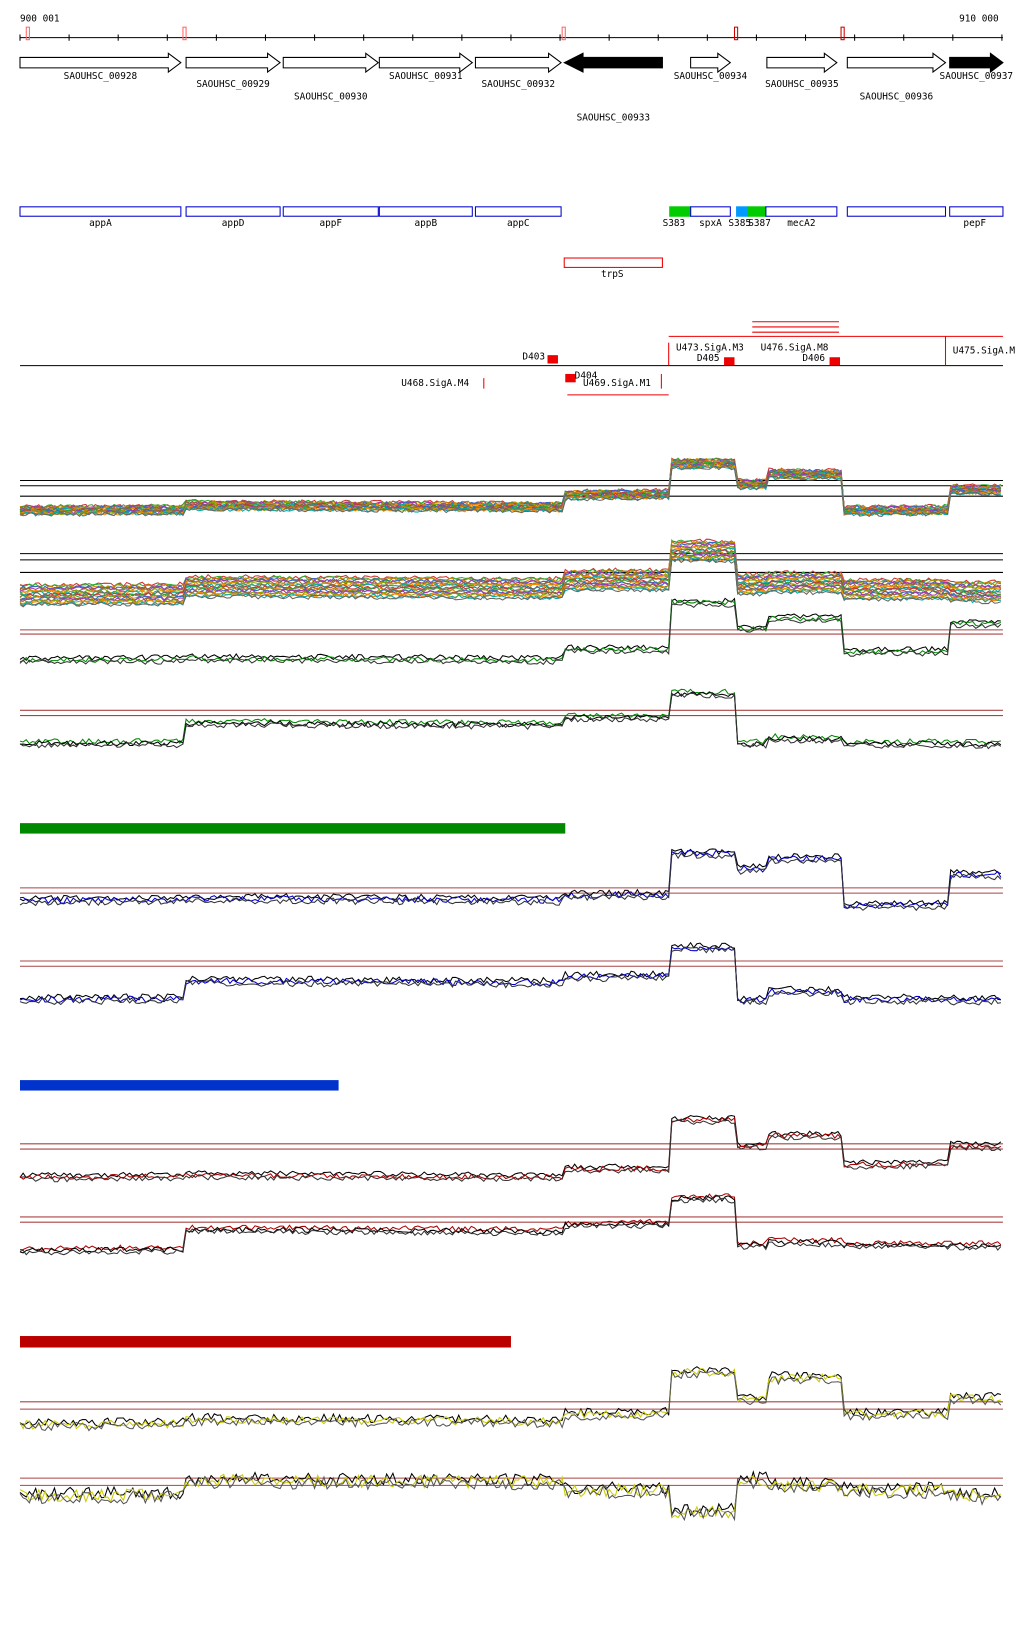 The image size is (1024, 1640). I want to click on gene-label: SAOUHSC_00934, so click(711, 76).